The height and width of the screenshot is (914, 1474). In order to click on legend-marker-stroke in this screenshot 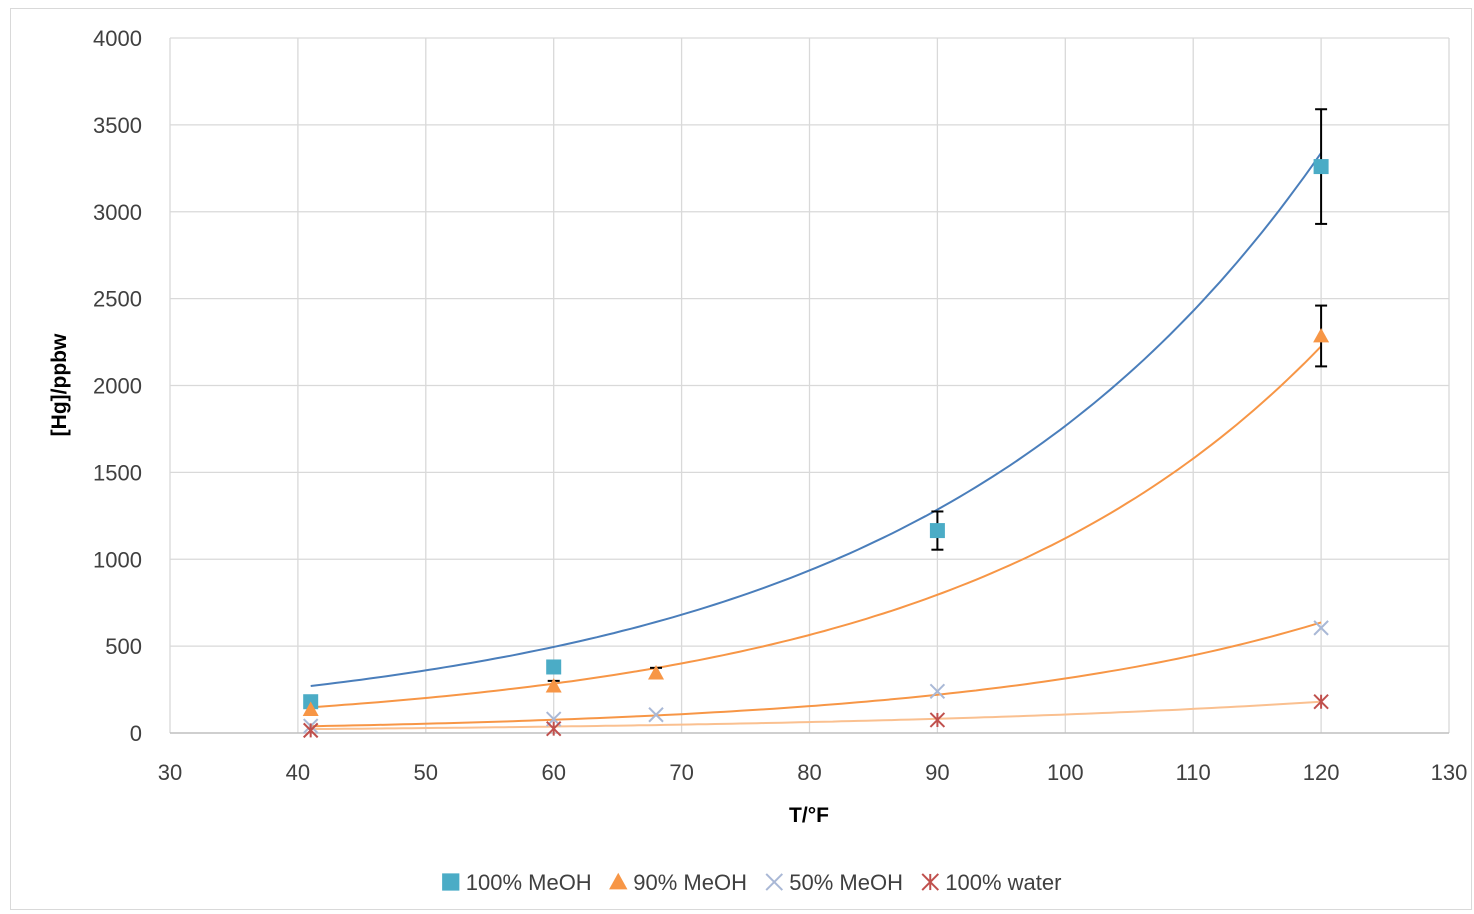, I will do `click(774, 882)`.